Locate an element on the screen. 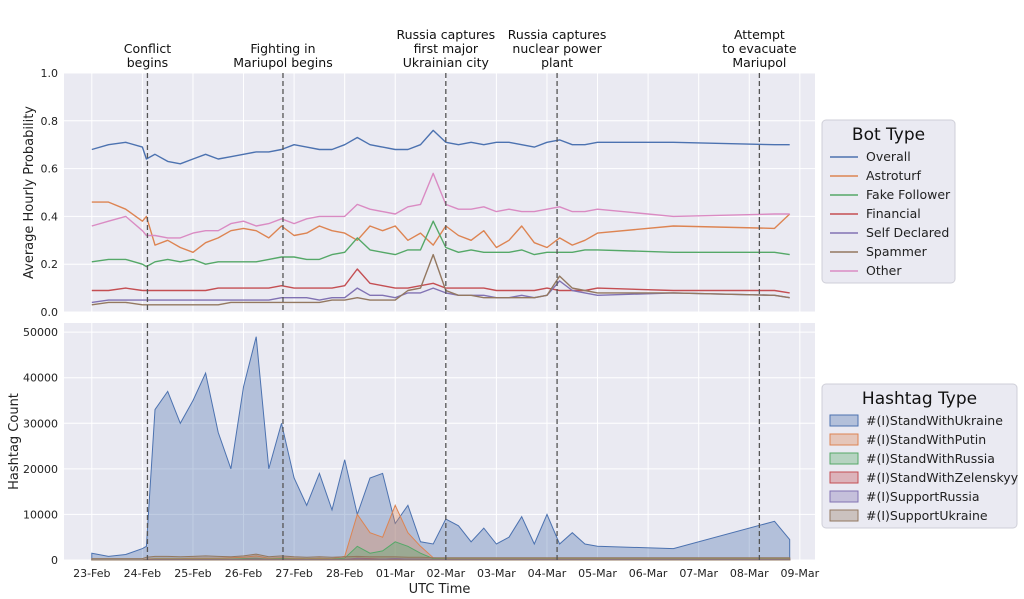 The height and width of the screenshot is (599, 1024). top-ytick-label: 0.6 is located at coordinates (50, 169).